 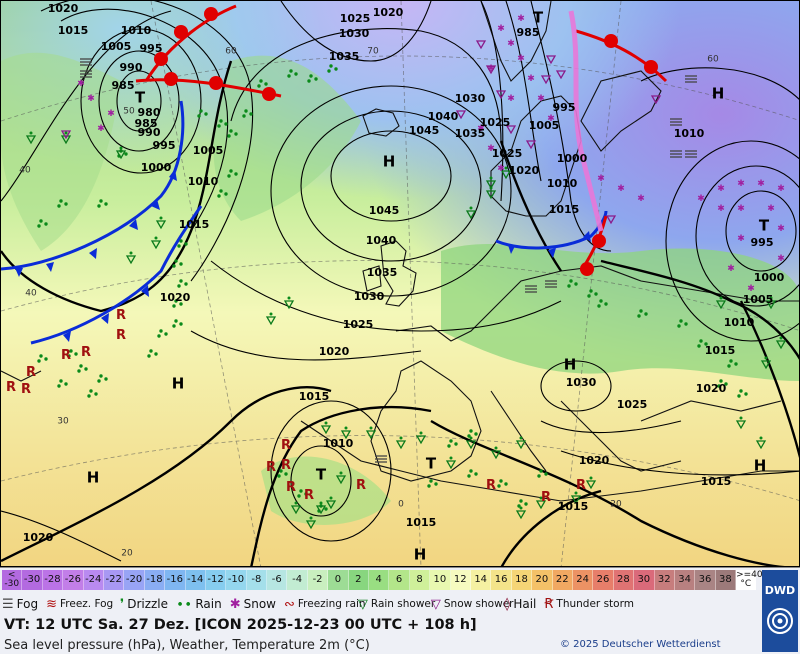 What do you see at coordinates (780, 590) in the screenshot?
I see `dwd-logo-text: DWD` at bounding box center [780, 590].